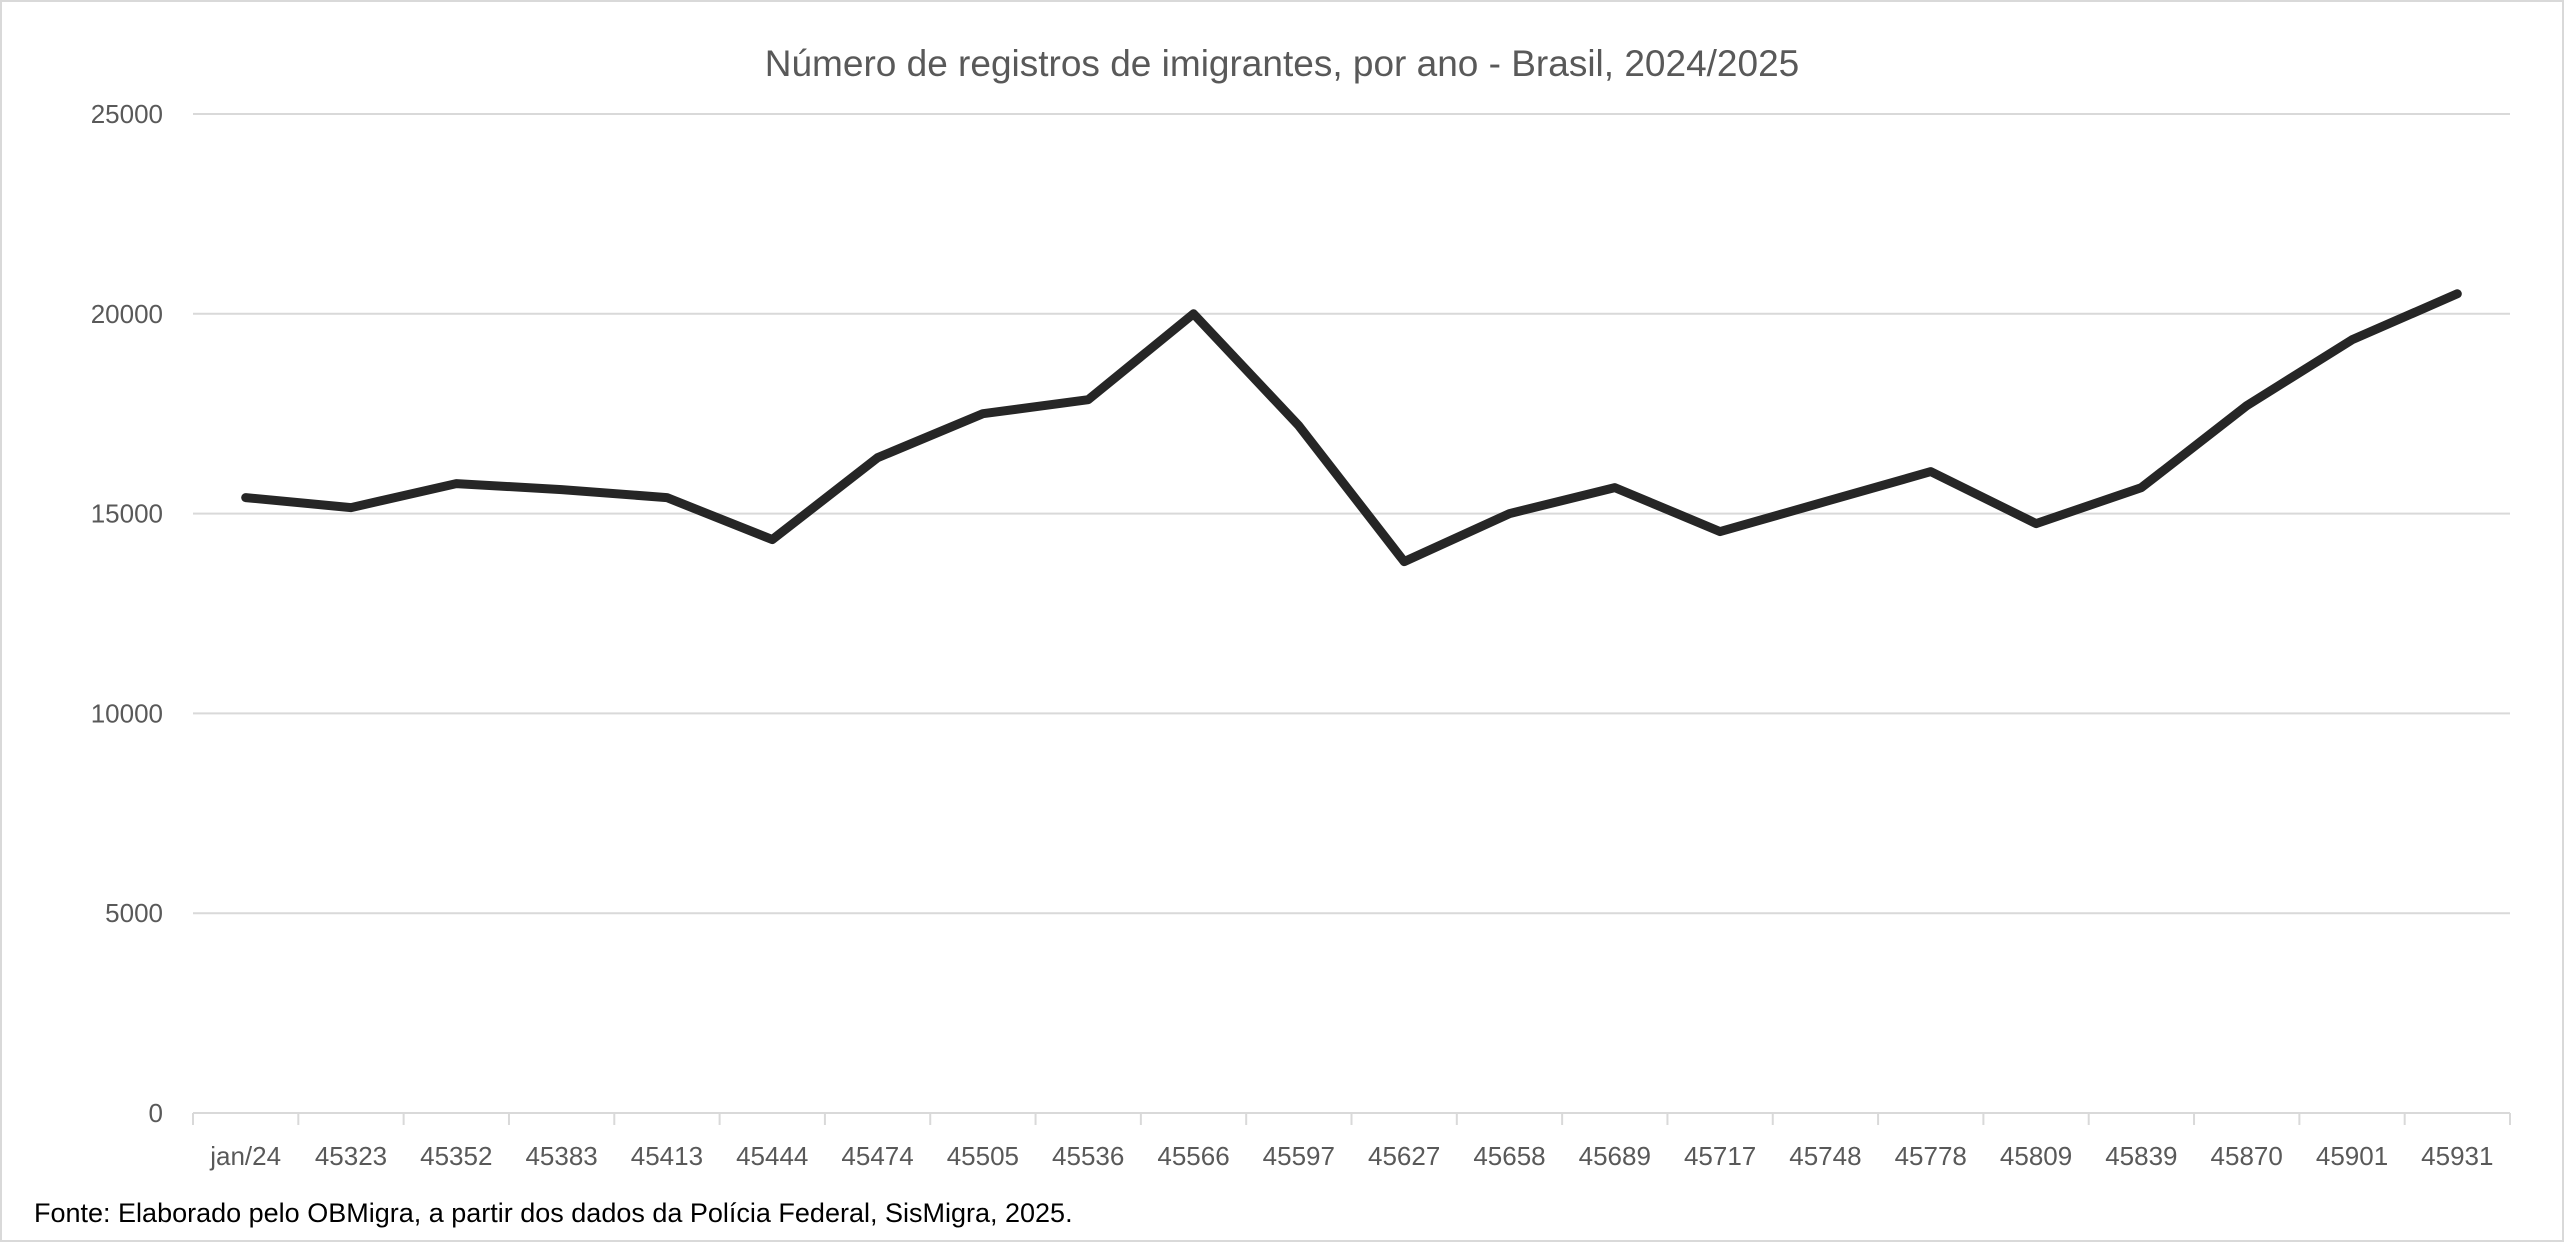 The width and height of the screenshot is (2564, 1242). What do you see at coordinates (1509, 1156) in the screenshot?
I see `x-tick-label: 45658` at bounding box center [1509, 1156].